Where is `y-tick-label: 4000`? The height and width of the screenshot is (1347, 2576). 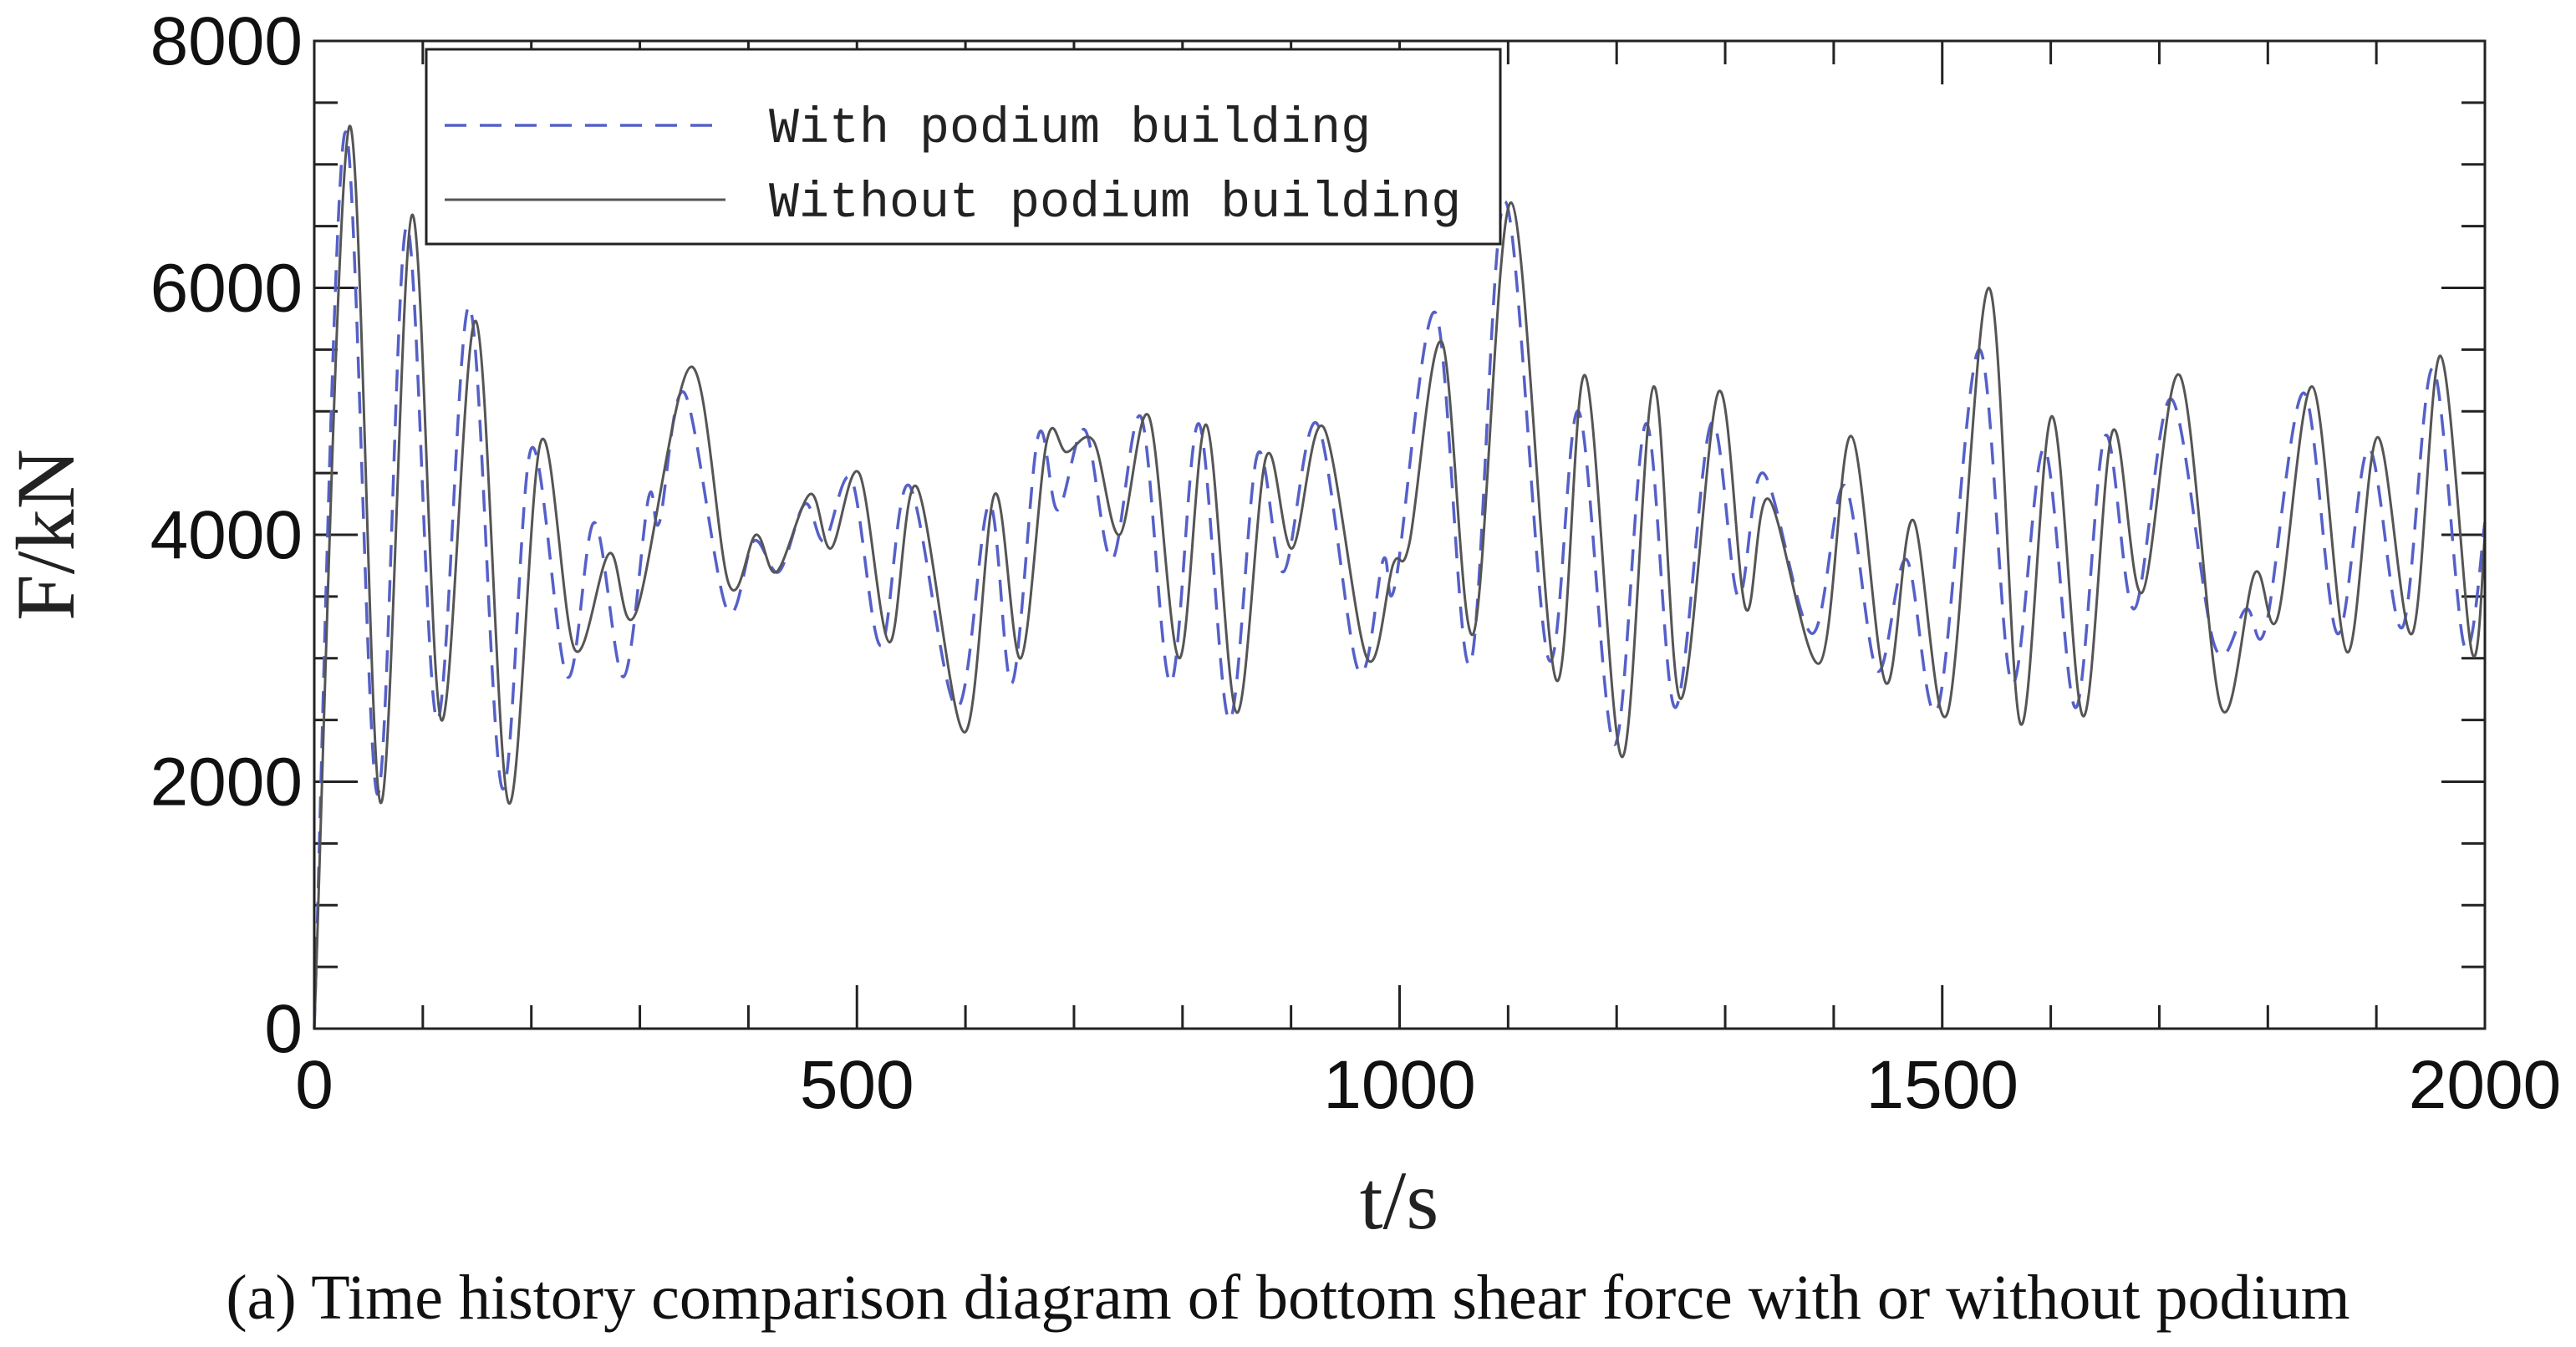 y-tick-label: 4000 is located at coordinates (226, 535).